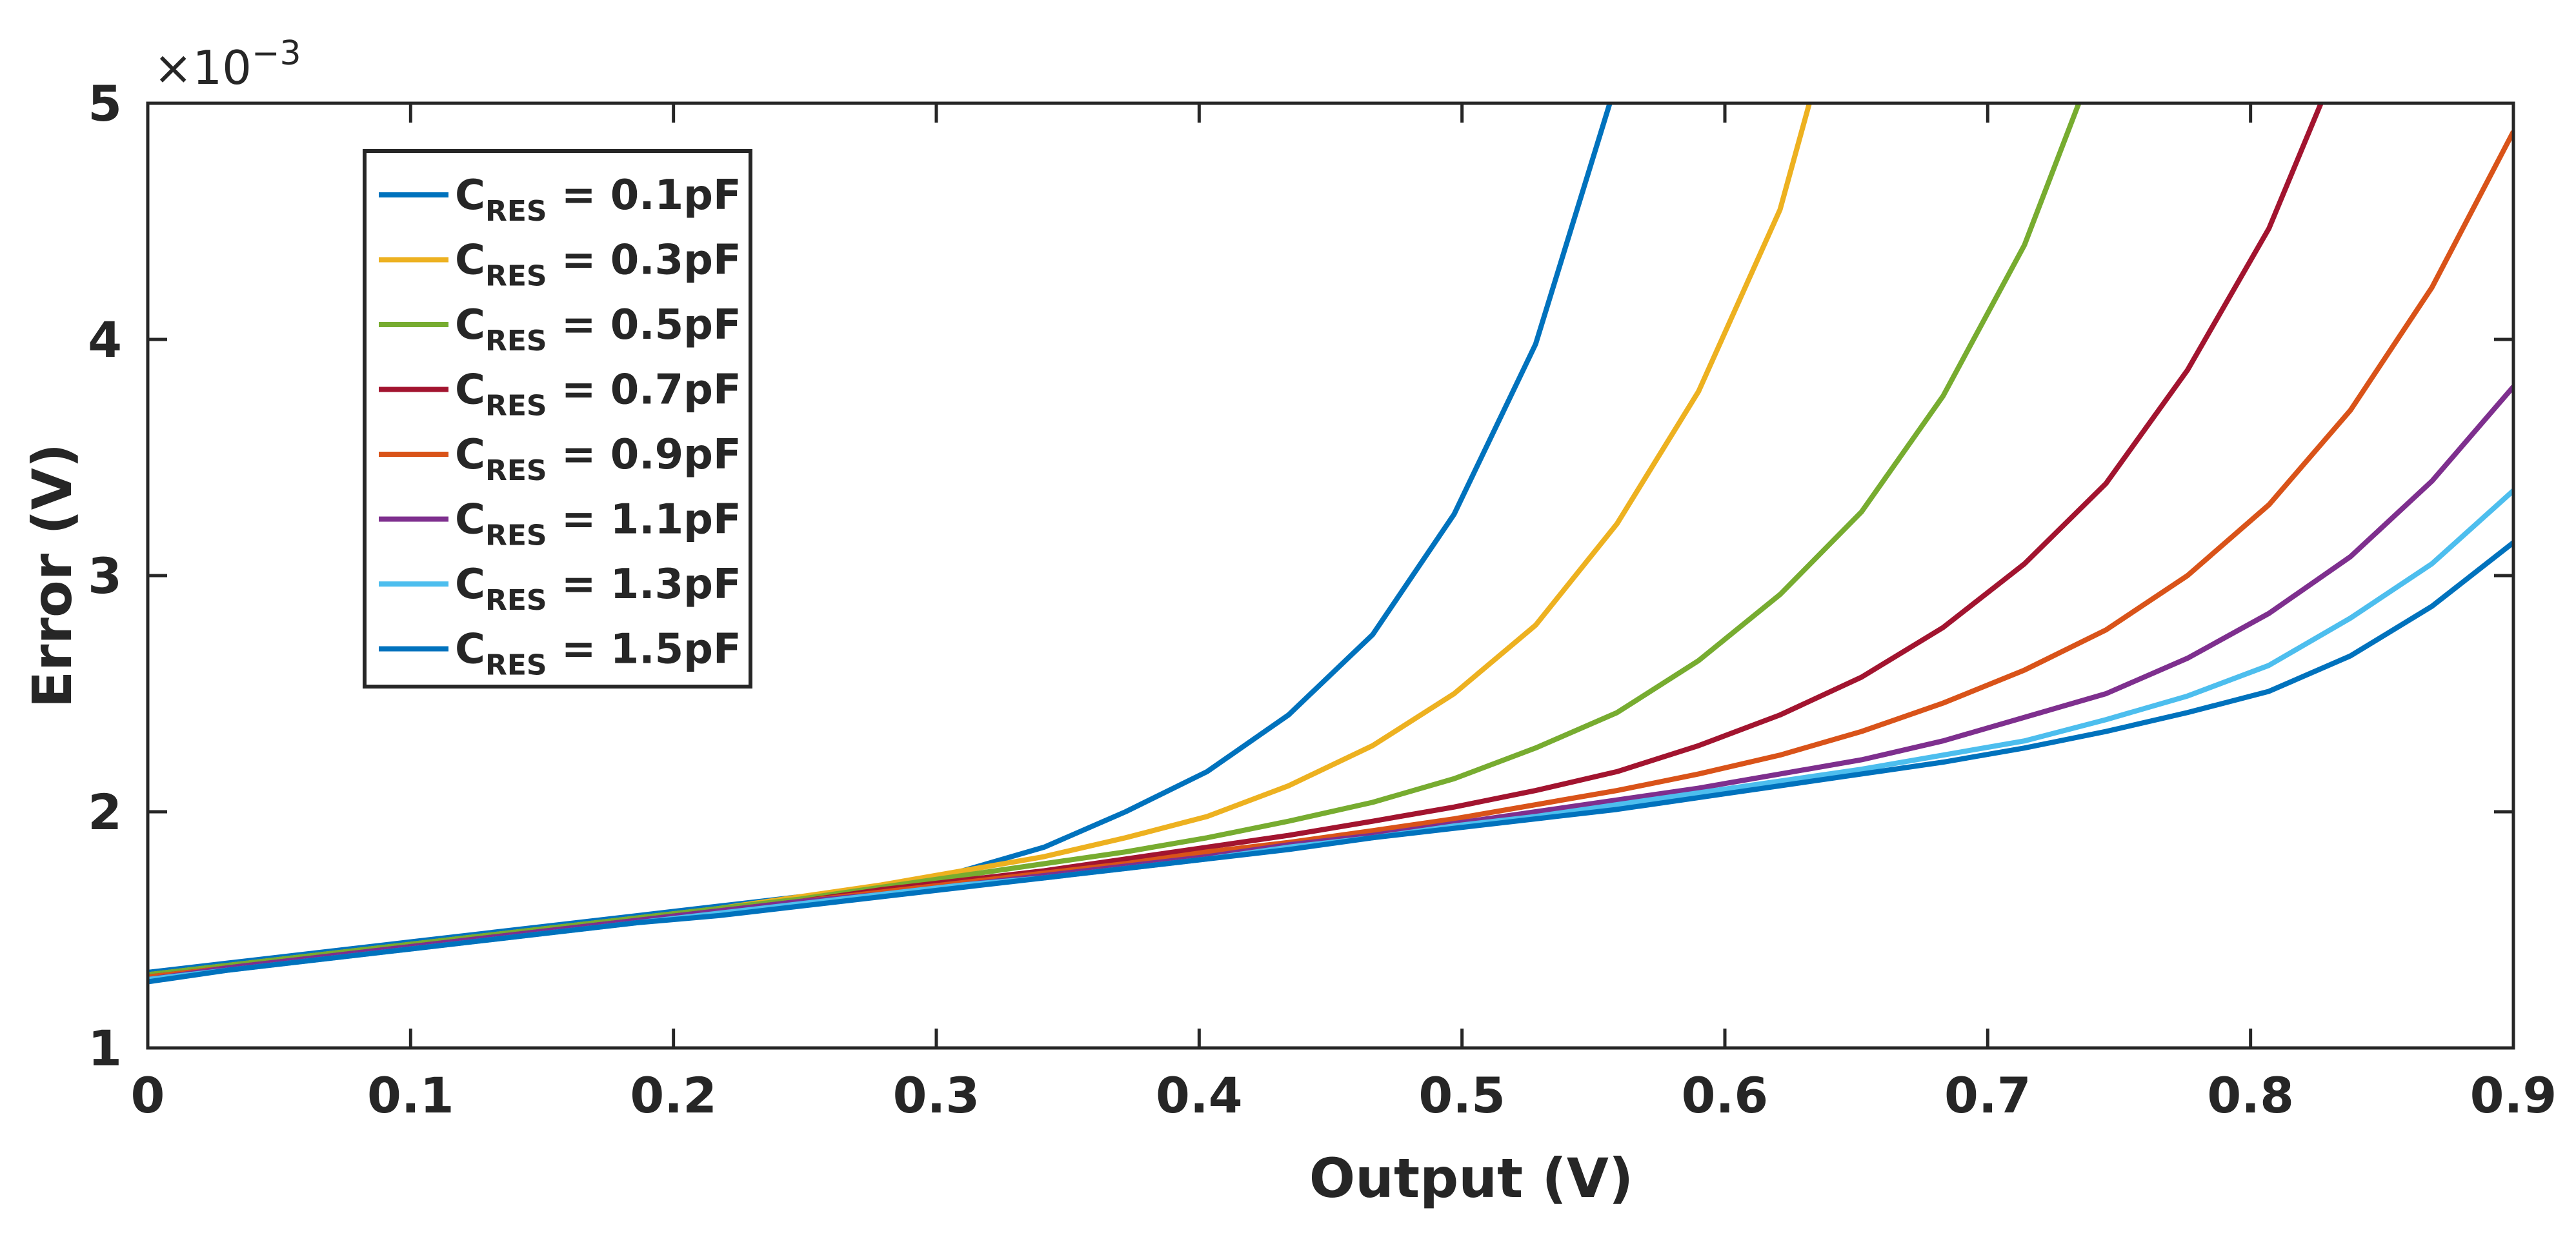 This screenshot has height=1237, width=2576. What do you see at coordinates (598, 200) in the screenshot?
I see `legend-label: CRES = 0.1pF` at bounding box center [598, 200].